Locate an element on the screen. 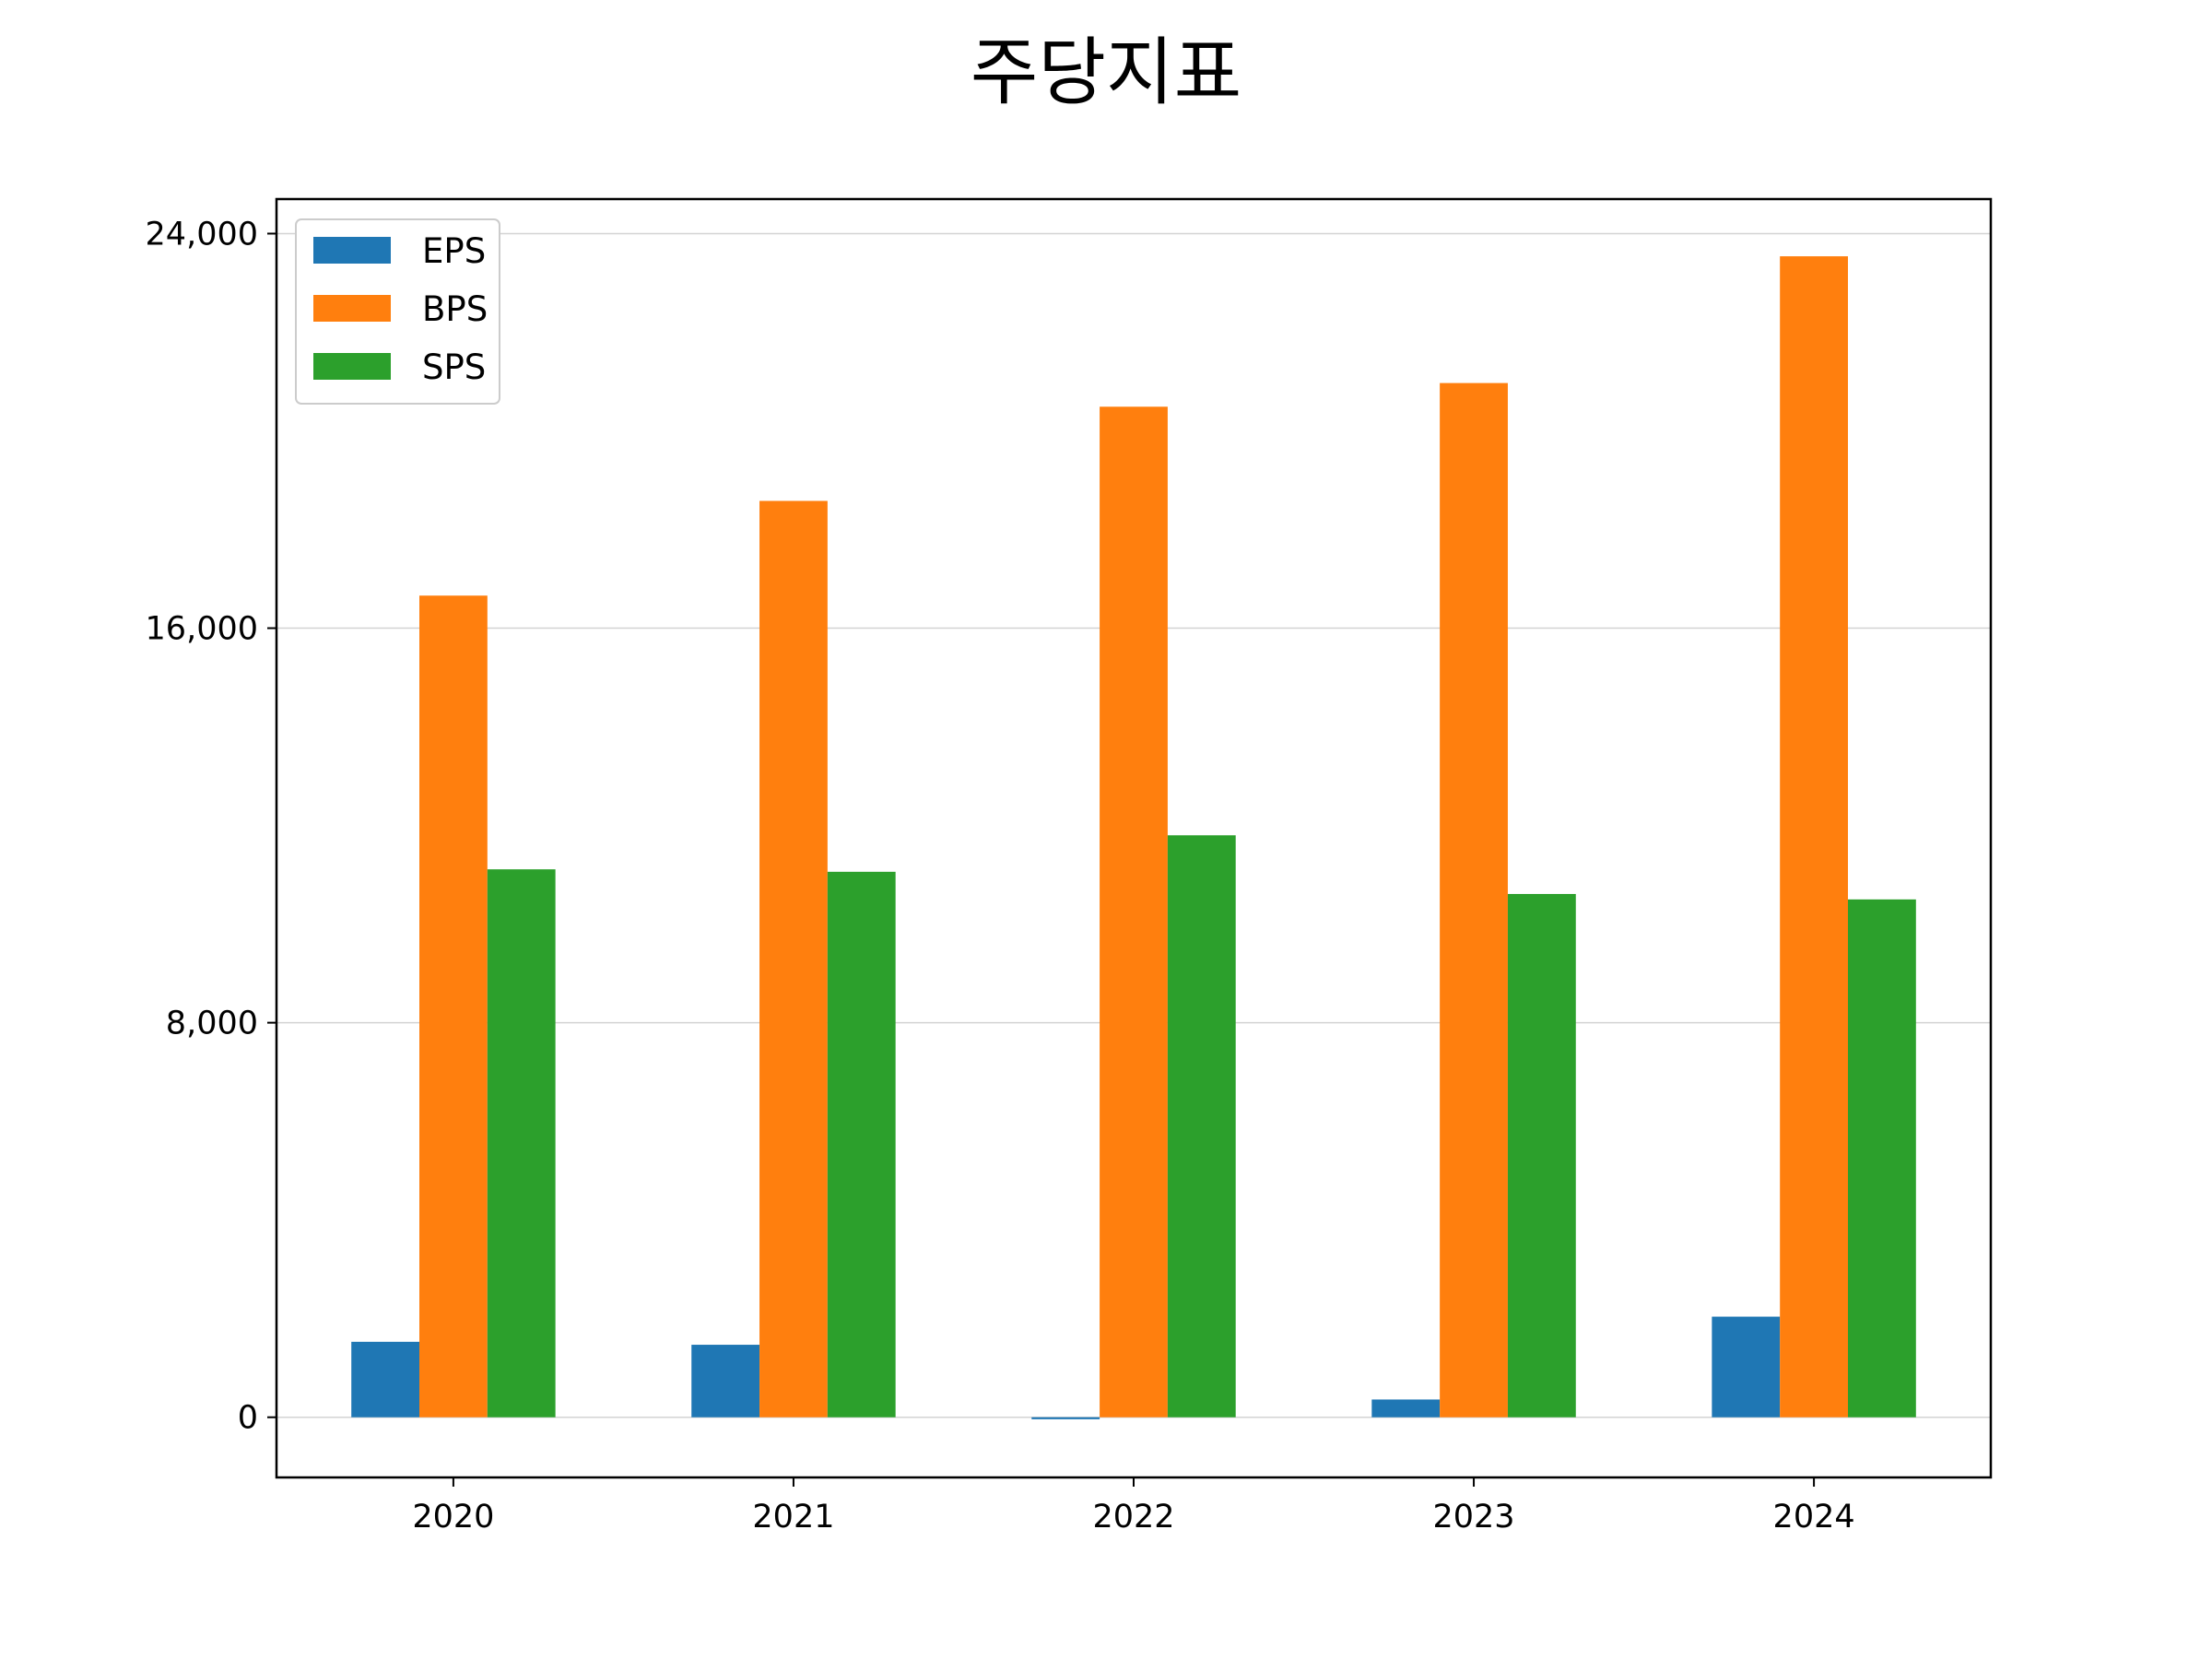 This screenshot has width=2212, height=1659. legend: EPS BPS SPS is located at coordinates (397, 311).